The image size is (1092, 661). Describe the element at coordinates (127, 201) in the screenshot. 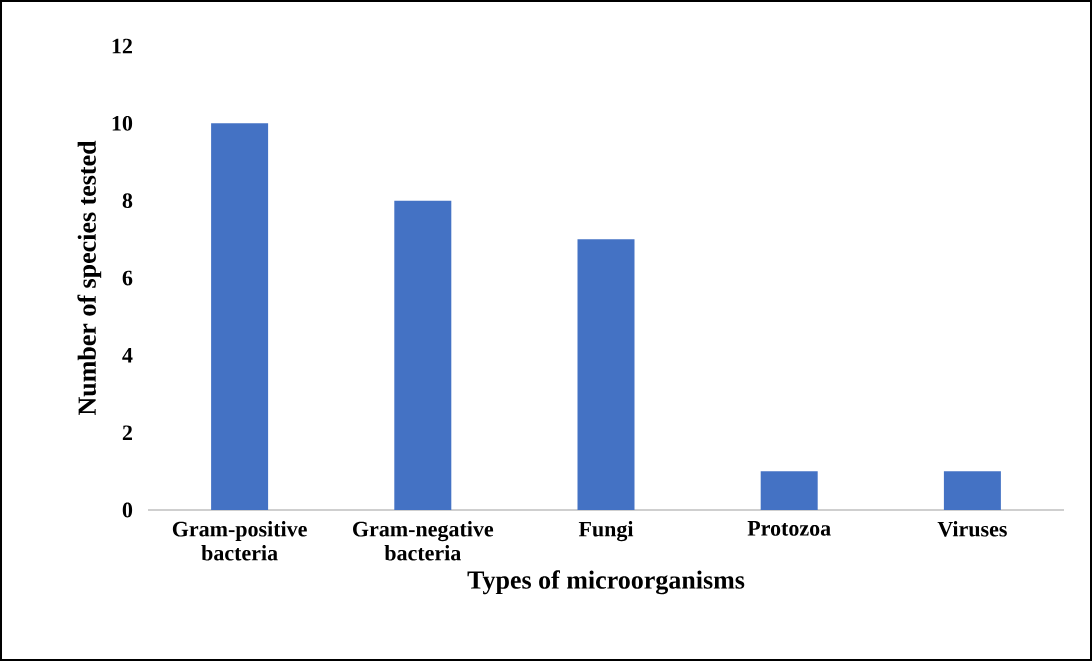

I see `y-tick-label: 8` at that location.